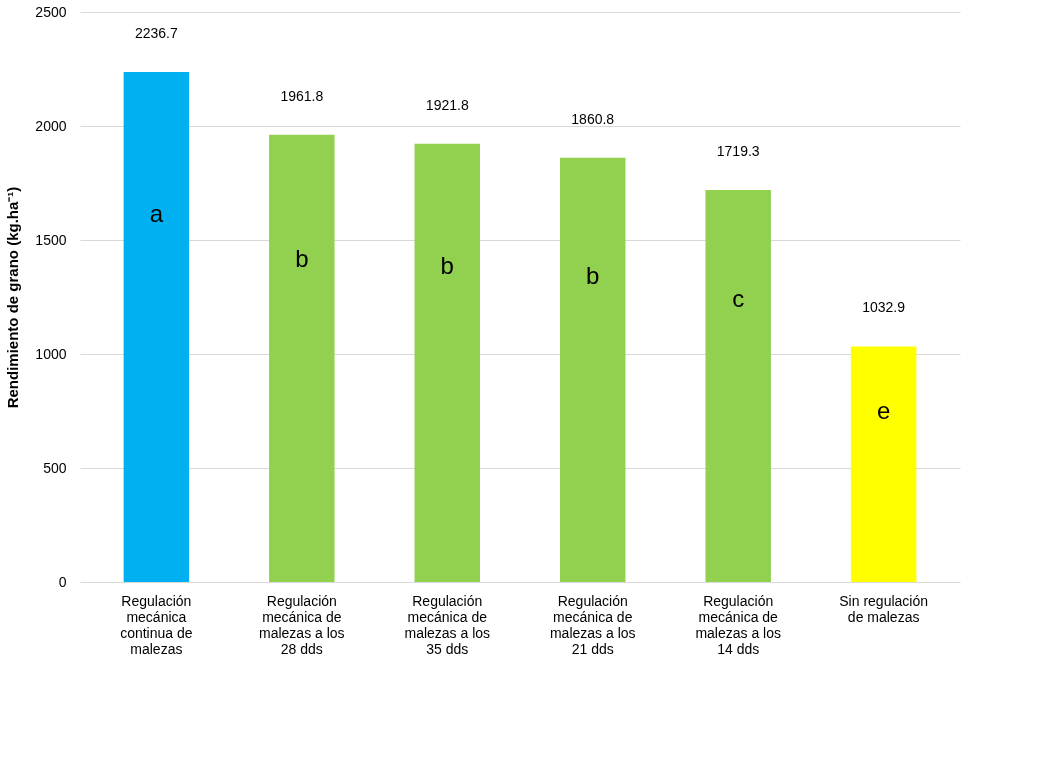 Image resolution: width=1053 pixels, height=772 pixels. Describe the element at coordinates (593, 118) in the screenshot. I see `data-label: 1860.8` at that location.